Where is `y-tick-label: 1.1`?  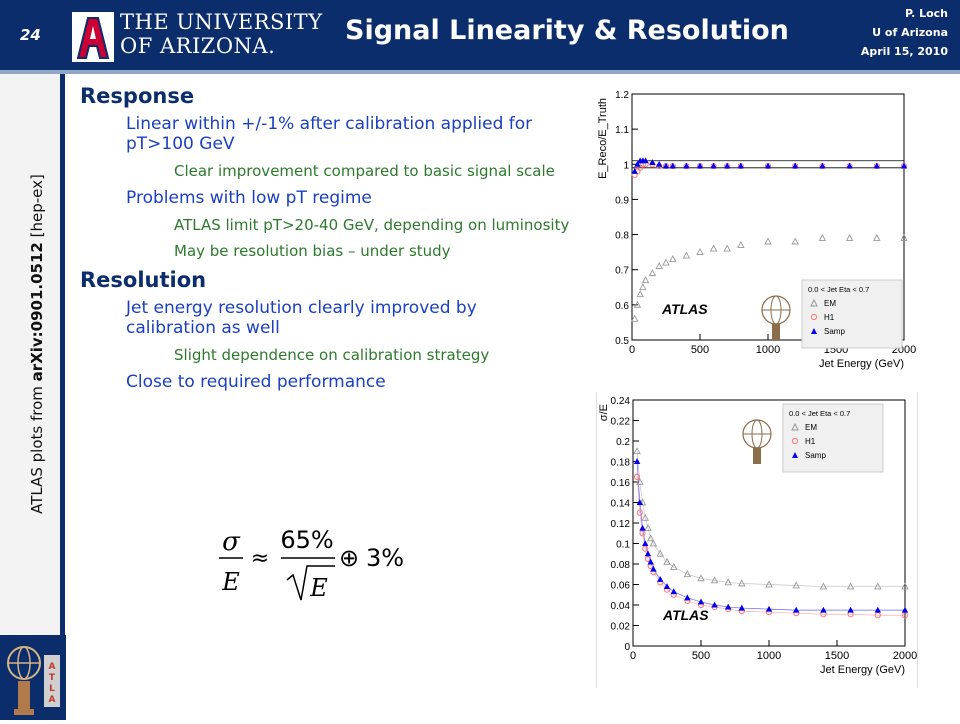 y-tick-label: 1.1 is located at coordinates (622, 130).